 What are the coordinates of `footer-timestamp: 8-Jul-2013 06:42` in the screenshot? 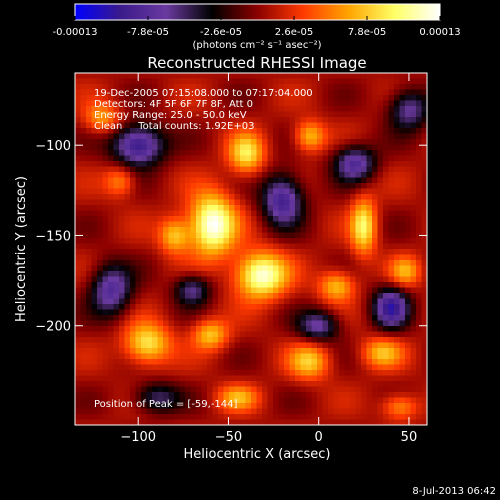 It's located at (454, 491).